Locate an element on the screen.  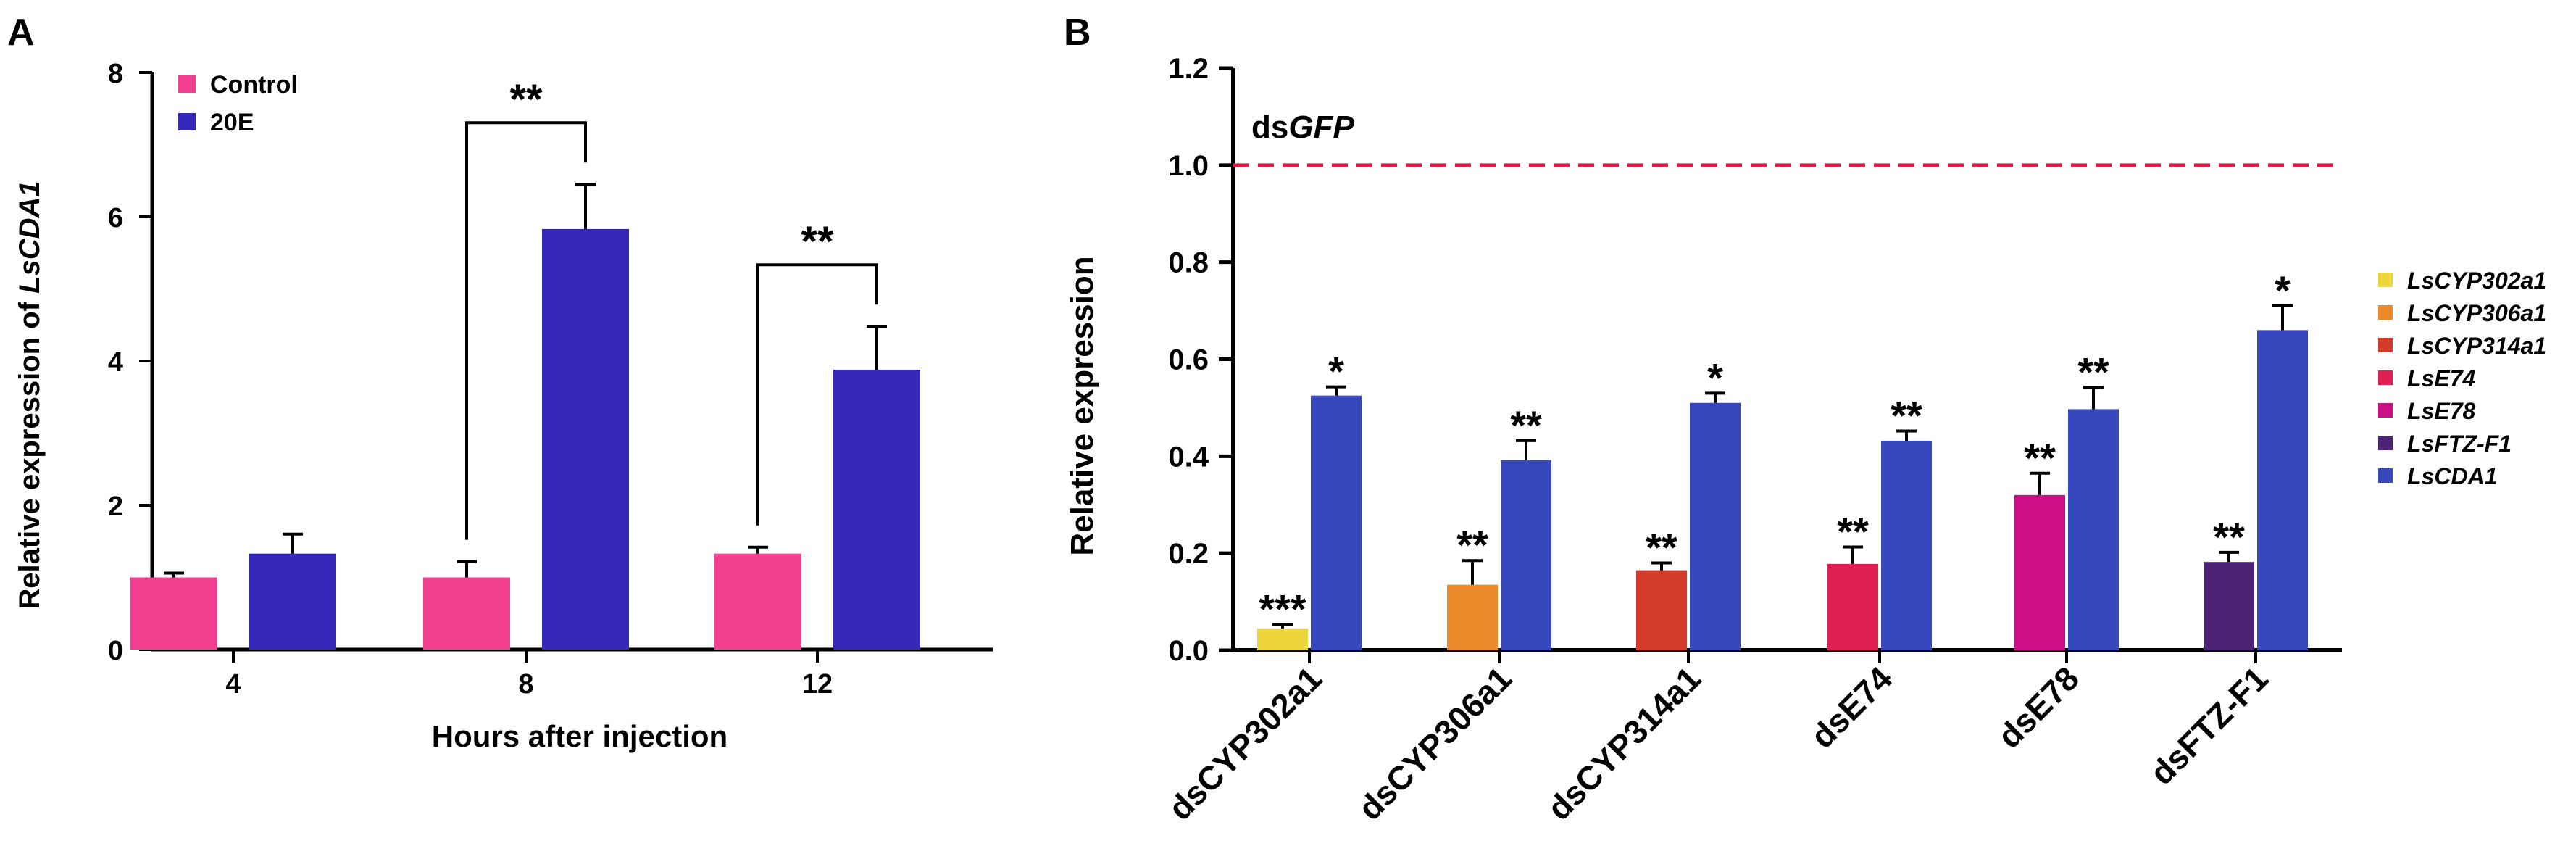
panel-b-y-tick-label: 1.0 is located at coordinates (1188, 166).